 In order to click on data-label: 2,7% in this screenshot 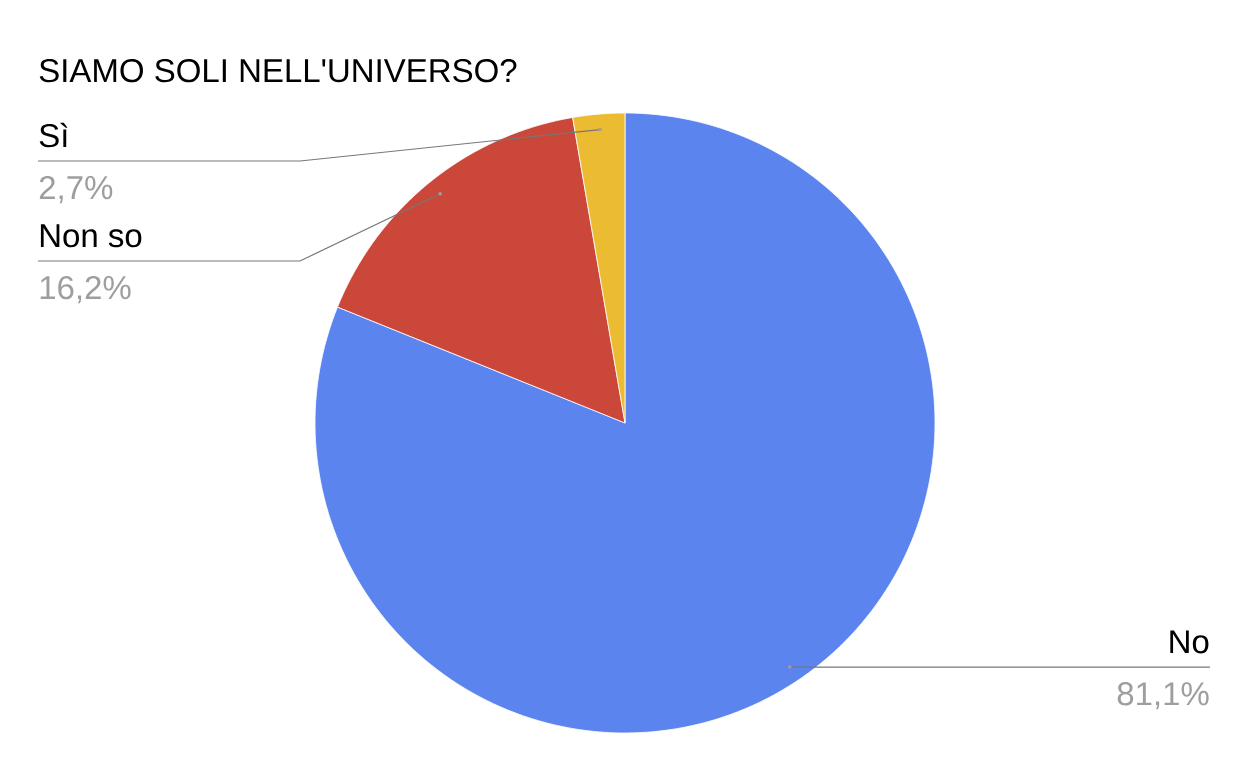, I will do `click(76, 189)`.